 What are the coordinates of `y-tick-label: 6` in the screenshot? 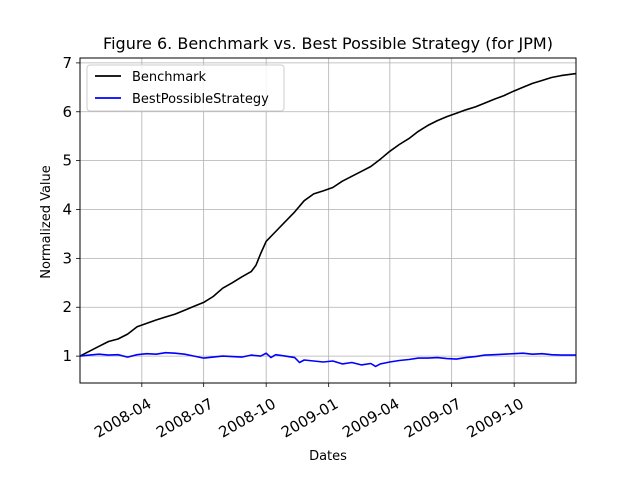 It's located at (67, 112).